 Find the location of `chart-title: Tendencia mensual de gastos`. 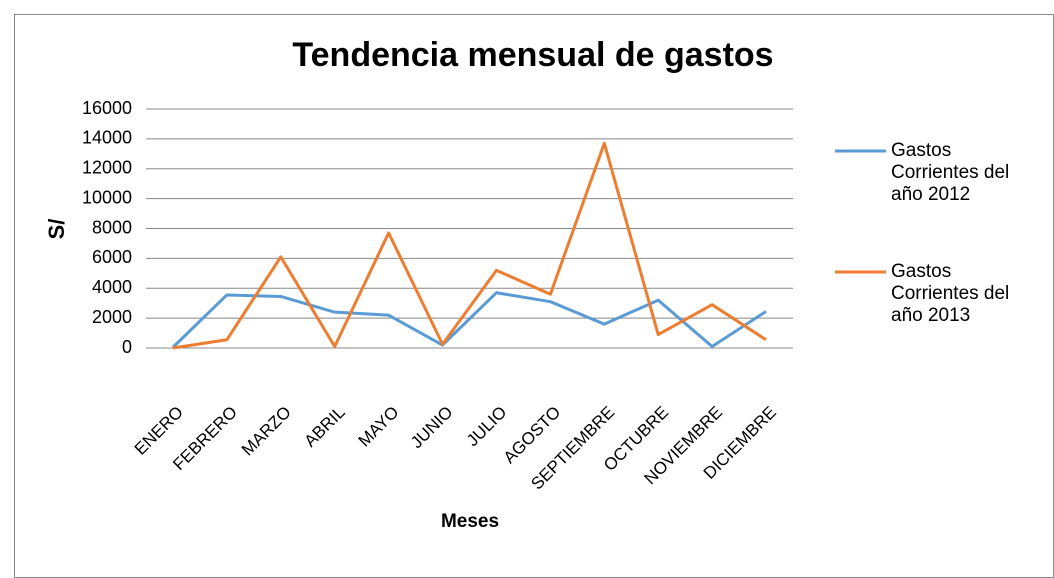

chart-title: Tendencia mensual de gastos is located at coordinates (532, 55).